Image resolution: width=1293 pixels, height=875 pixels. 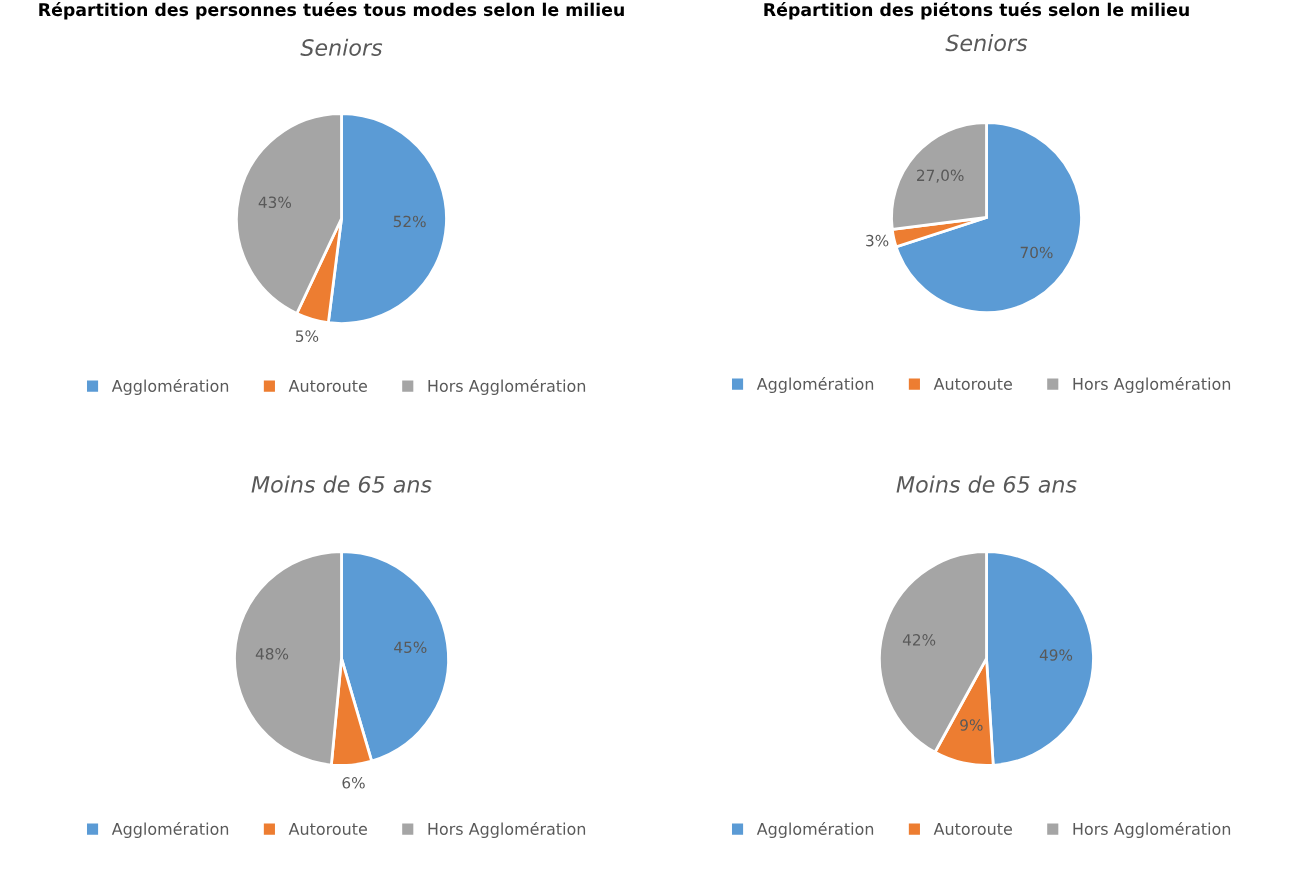 What do you see at coordinates (409, 221) in the screenshot?
I see `data-label: 52%` at bounding box center [409, 221].